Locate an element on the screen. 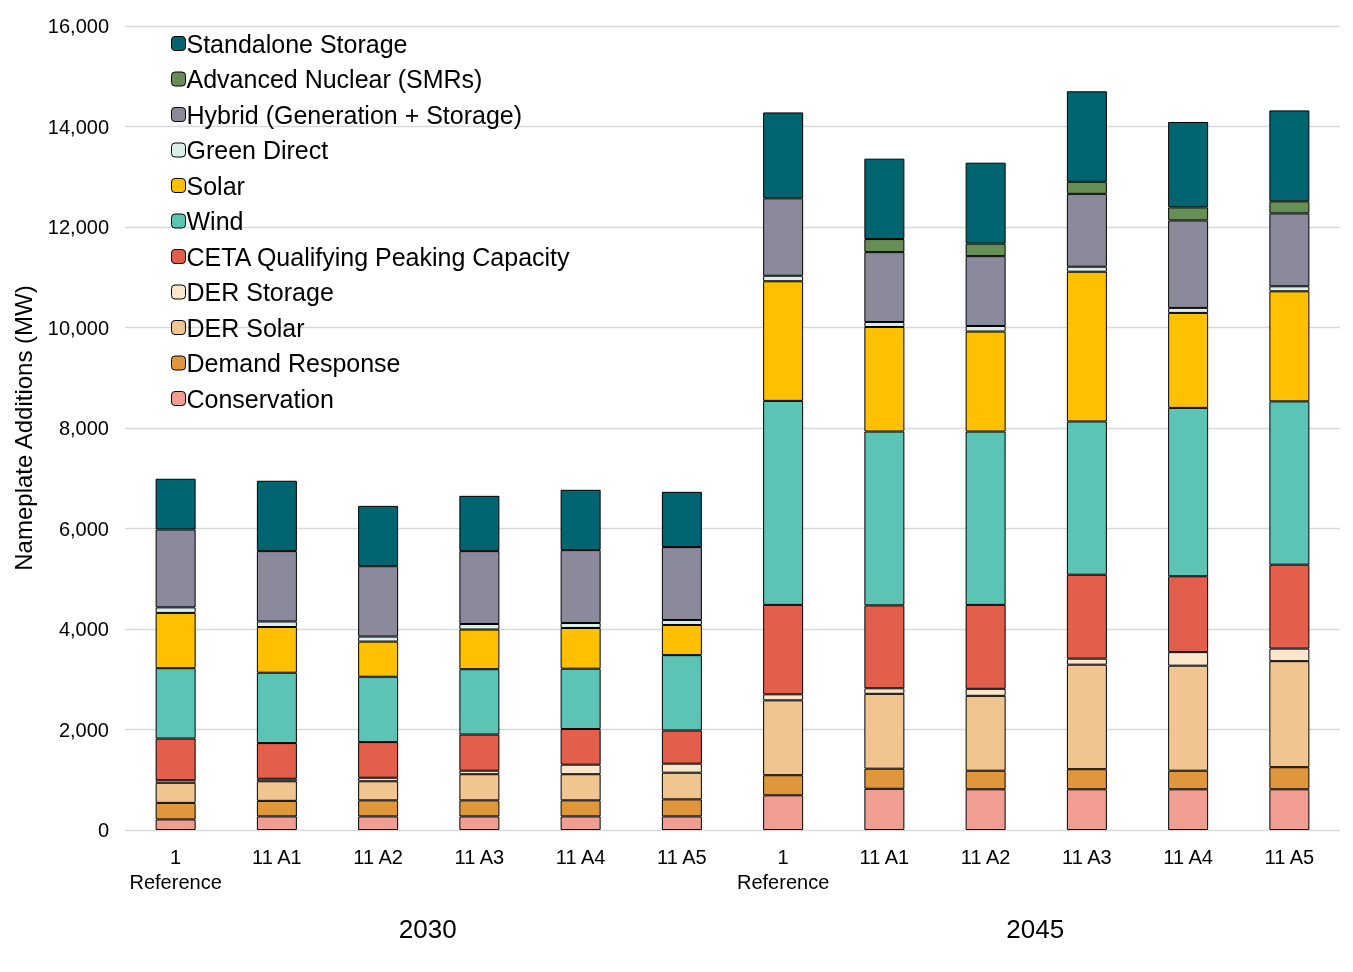 This screenshot has height=972, width=1353. y-tick-label: 8,000 is located at coordinates (83, 428).